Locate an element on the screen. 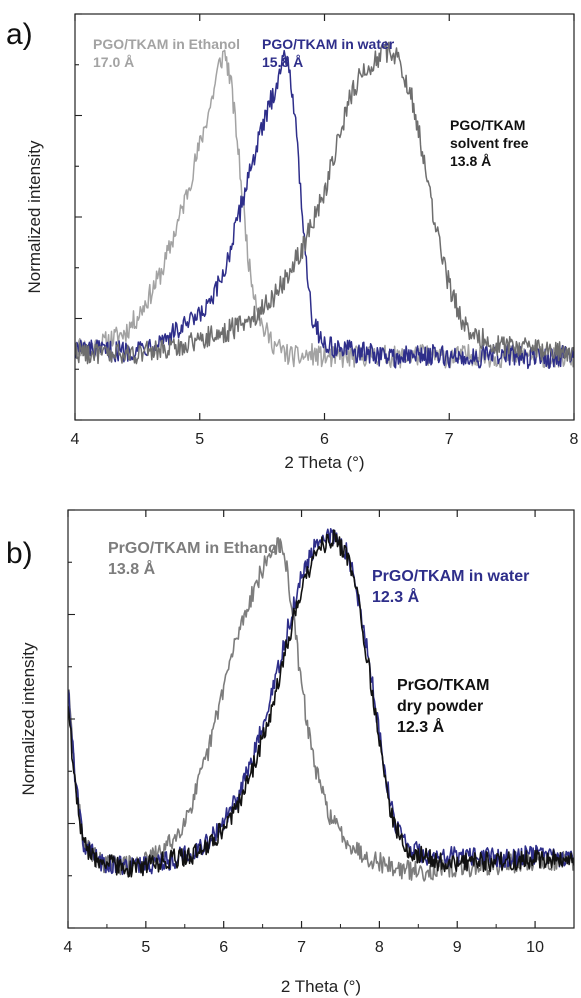  annotation-3-line-3: 12.3 Å is located at coordinates (421, 726).